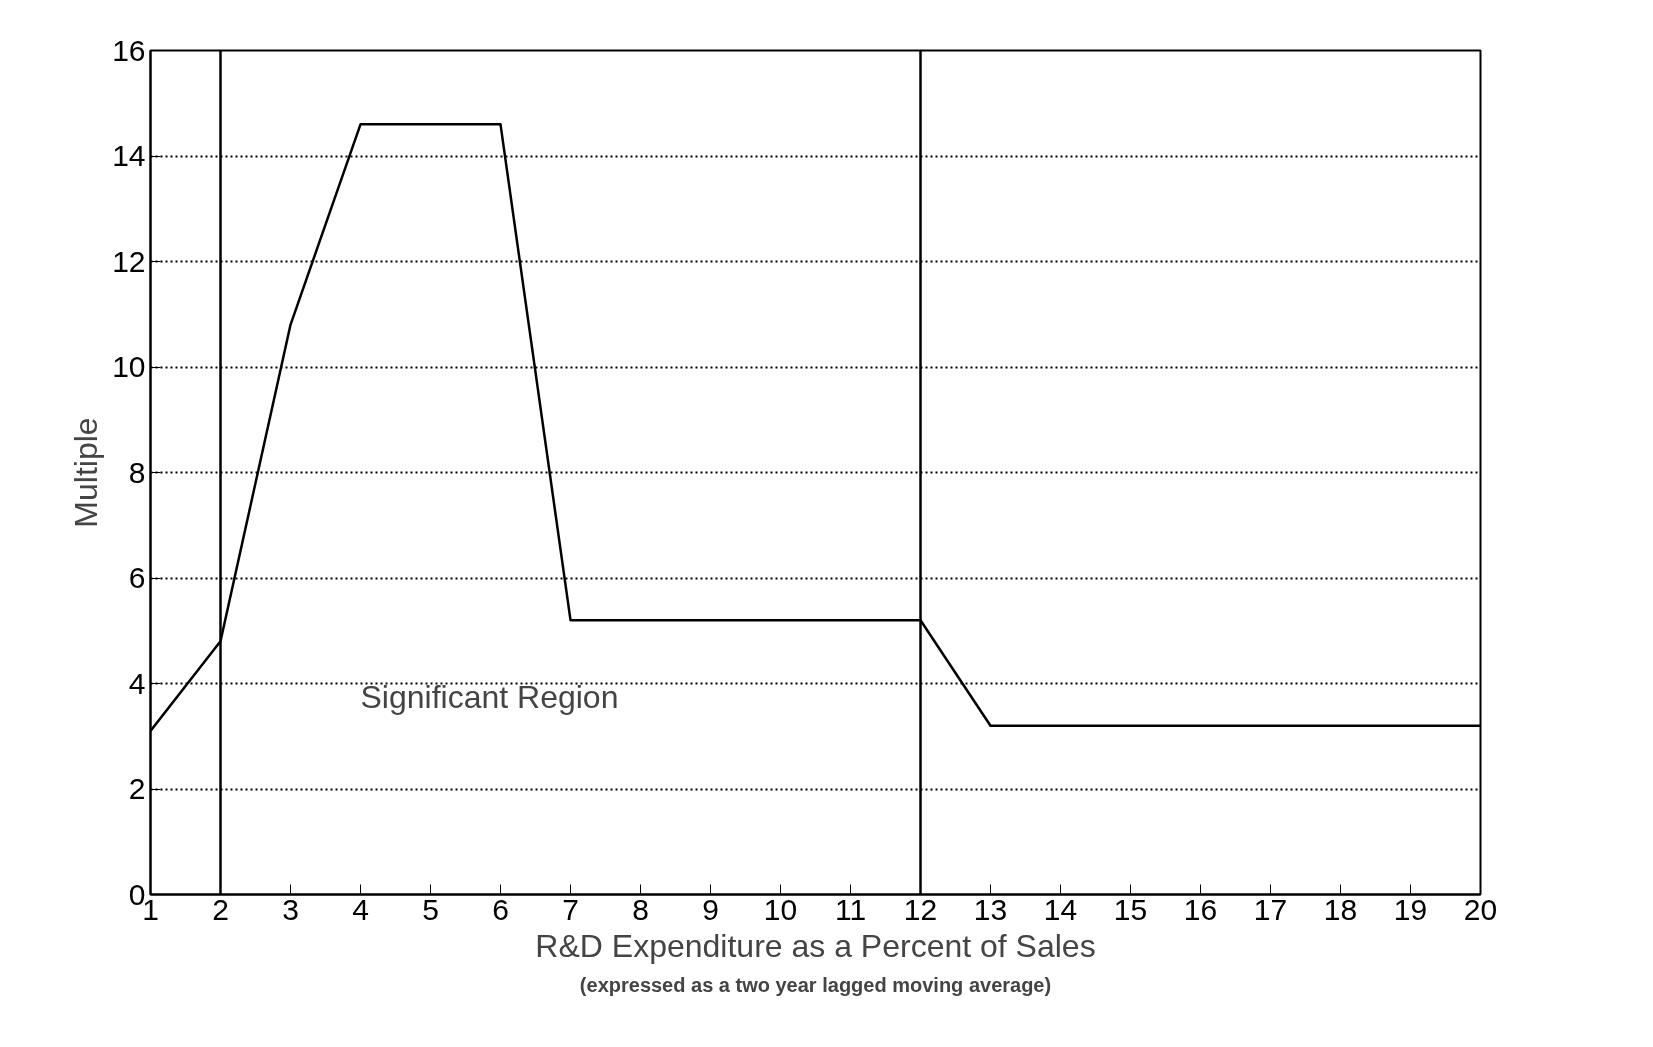  Describe the element at coordinates (1200, 909) in the screenshot. I see `x-tick-label: 16` at that location.